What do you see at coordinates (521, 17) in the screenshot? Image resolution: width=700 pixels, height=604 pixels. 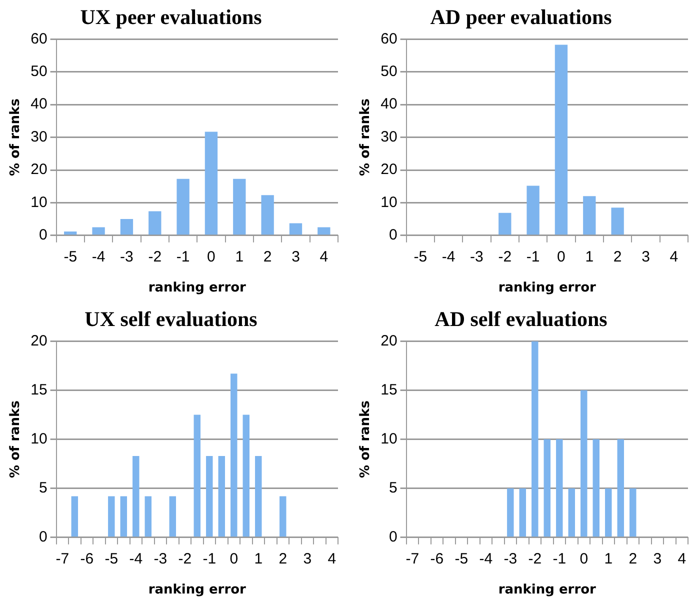 I see `chart-title: AD peer evaluations` at bounding box center [521, 17].